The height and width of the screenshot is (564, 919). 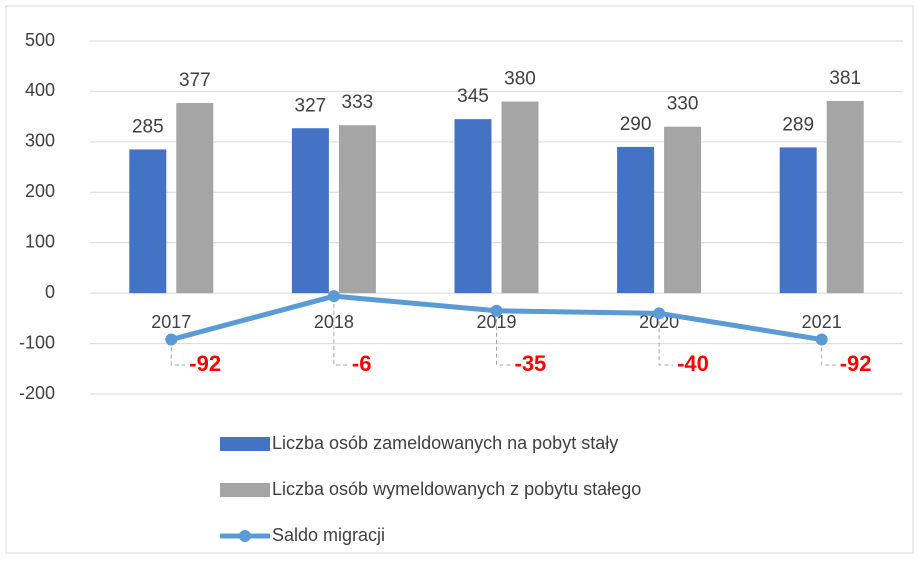 I want to click on y-tick-label: 300, so click(x=40, y=141).